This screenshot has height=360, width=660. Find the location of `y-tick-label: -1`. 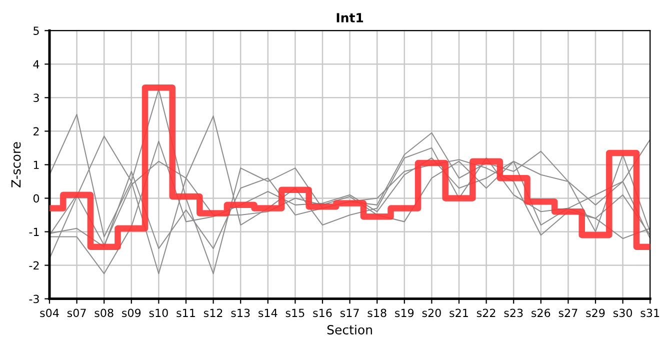

y-tick-label: -1 is located at coordinates (34, 232).